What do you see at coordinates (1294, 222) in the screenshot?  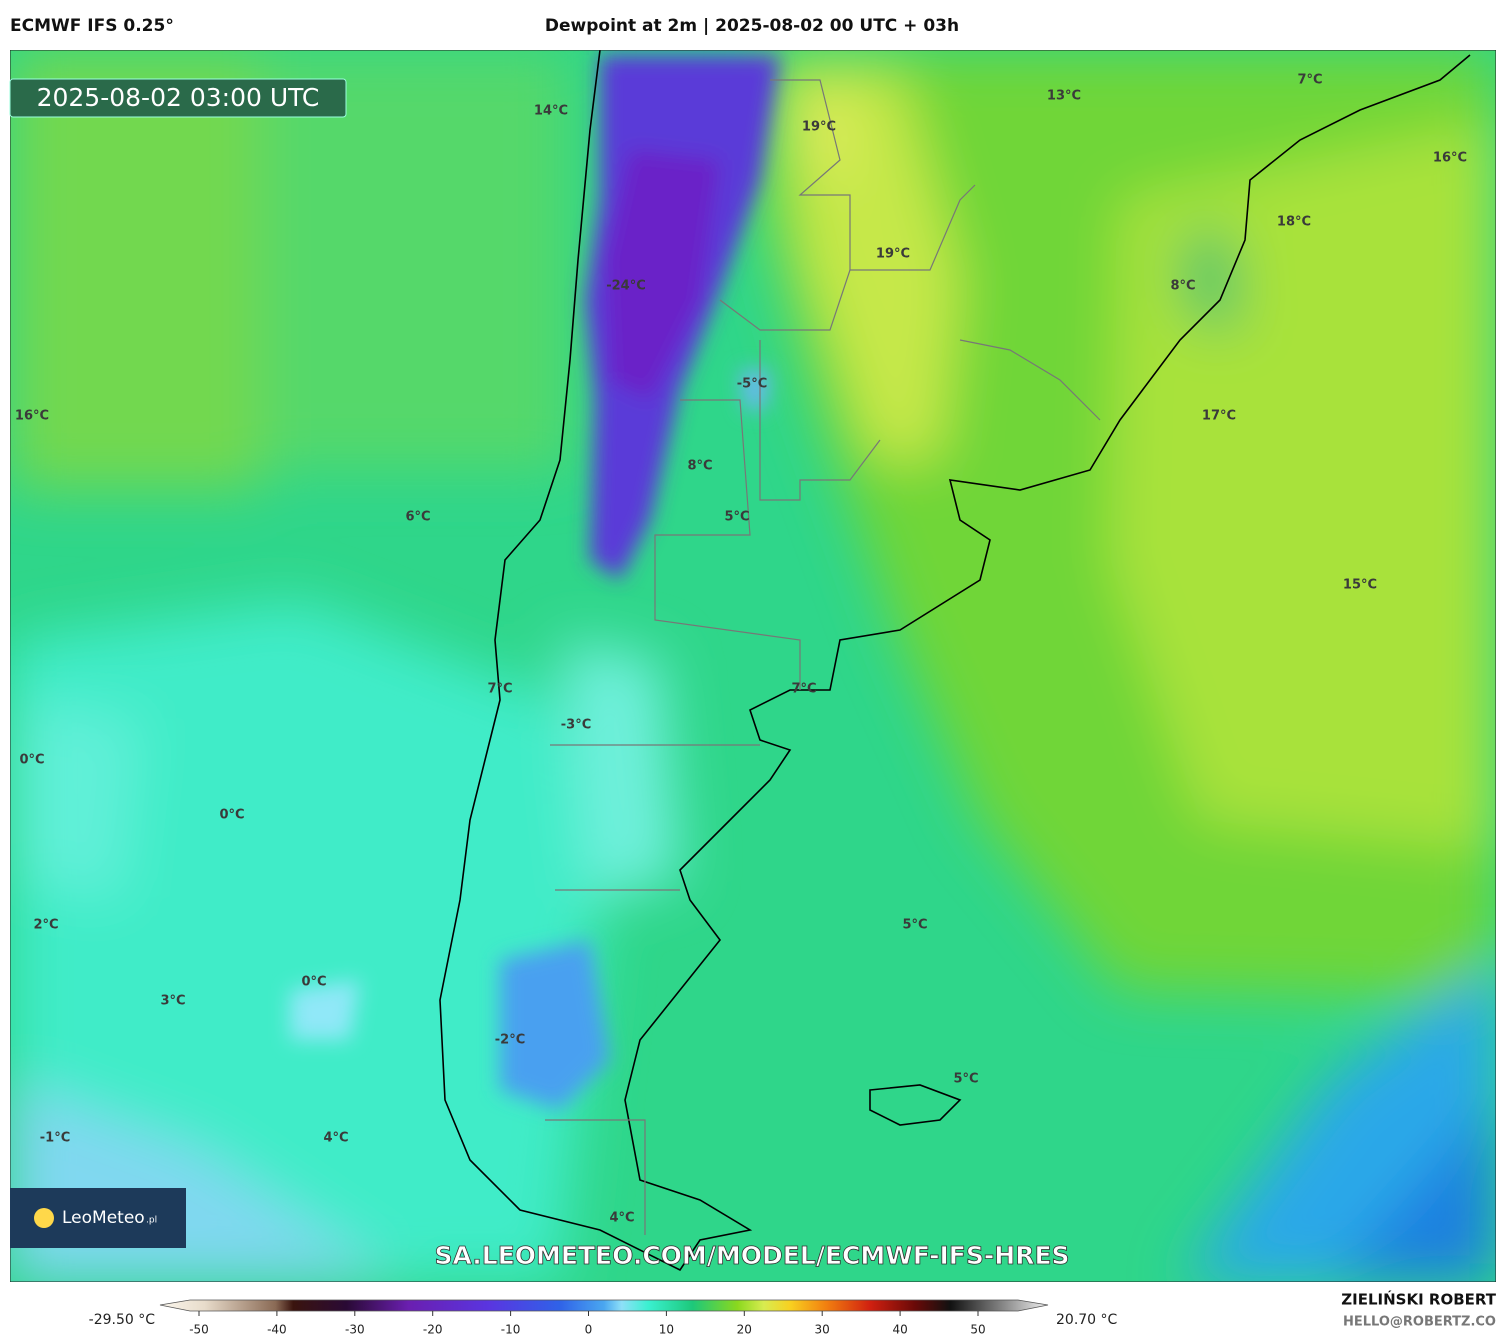 I see `temperature-label: 18°C` at bounding box center [1294, 222].